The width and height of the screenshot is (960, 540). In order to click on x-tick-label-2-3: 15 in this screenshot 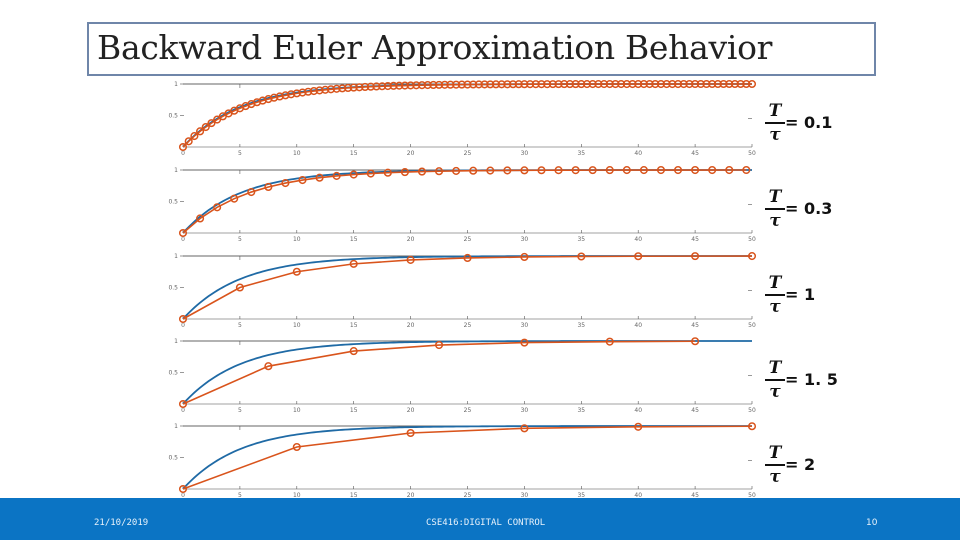, I will do `click(354, 325)`.